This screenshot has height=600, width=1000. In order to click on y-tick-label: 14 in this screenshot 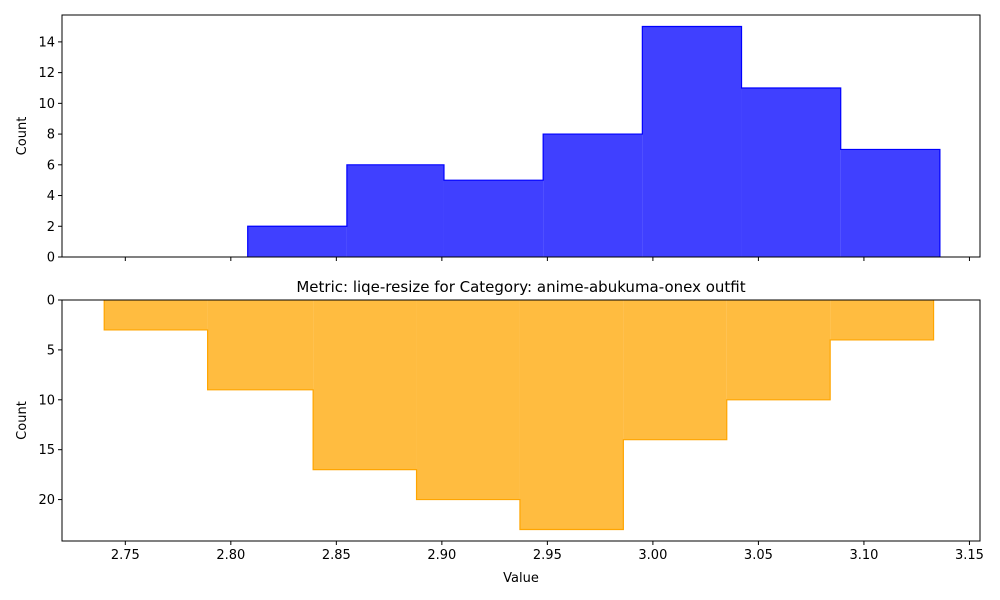, I will do `click(46, 42)`.